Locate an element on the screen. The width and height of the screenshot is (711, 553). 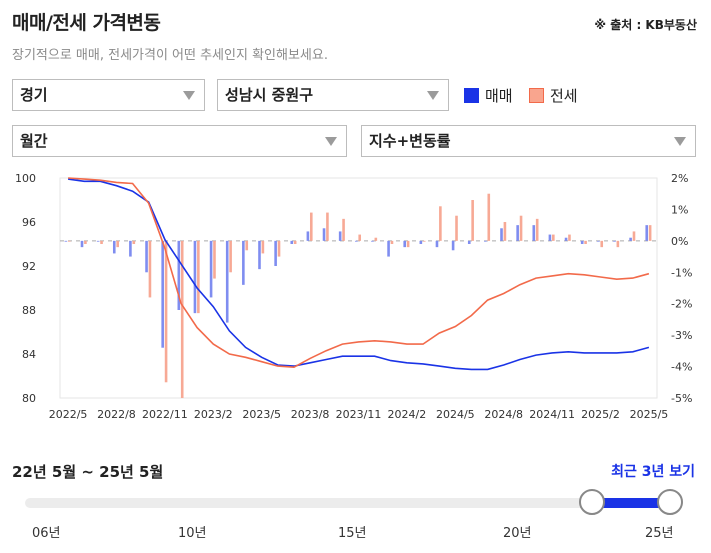
year-label: 20년 is located at coordinates (517, 533).